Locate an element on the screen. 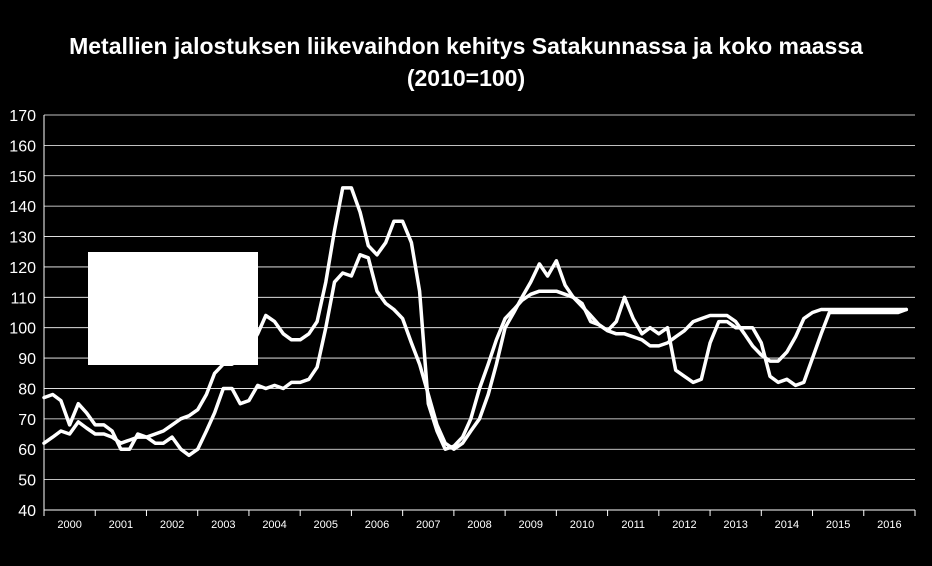 This screenshot has width=932, height=566. x-tick-label: 2001 is located at coordinates (121, 525).